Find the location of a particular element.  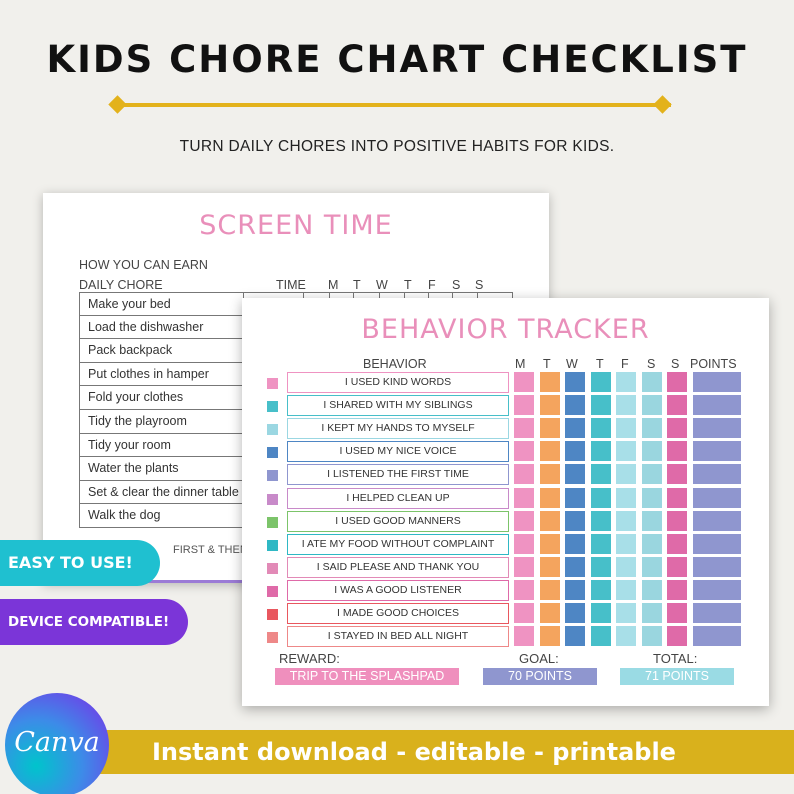

behavior-label: I WAS A GOOD LISTENER is located at coordinates (398, 590).